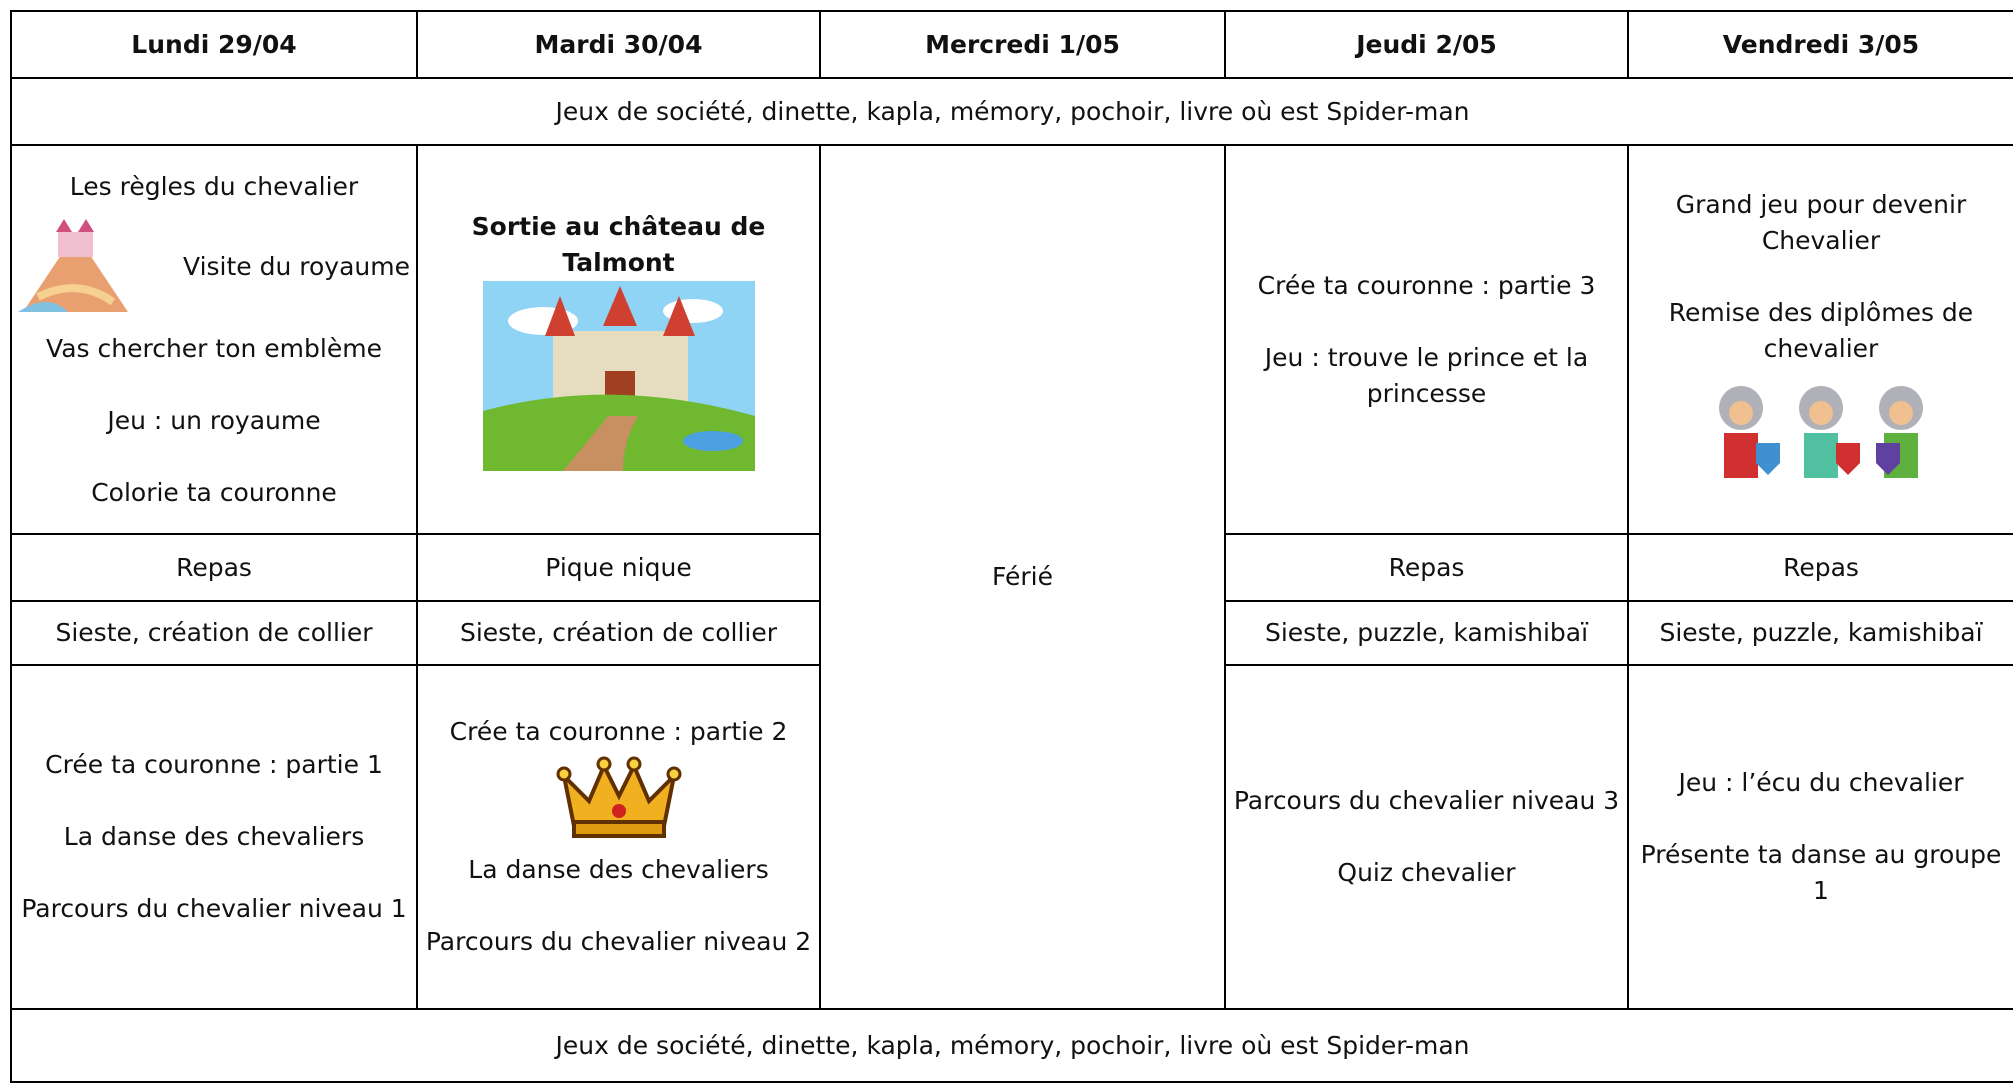 The image size is (2013, 1083). What do you see at coordinates (618, 44) in the screenshot?
I see `day-header: Mardi 30/04` at bounding box center [618, 44].